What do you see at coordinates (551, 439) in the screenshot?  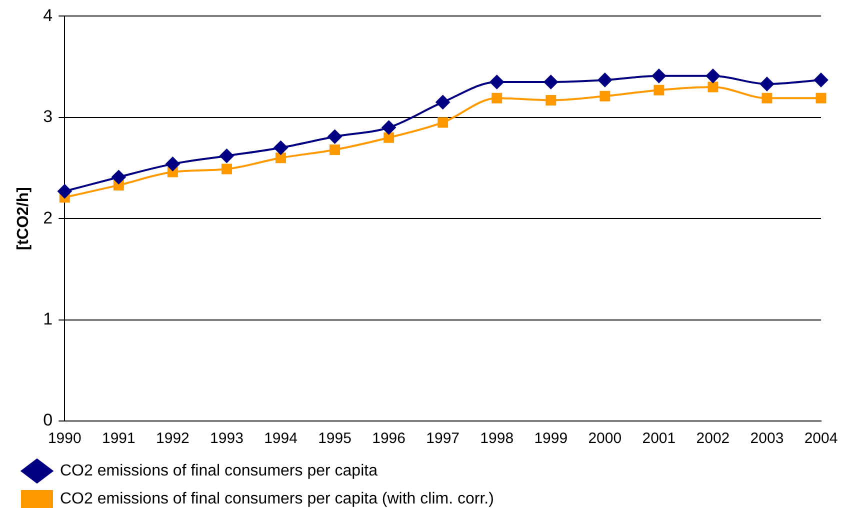 I see `x-tick-label: 1999` at bounding box center [551, 439].